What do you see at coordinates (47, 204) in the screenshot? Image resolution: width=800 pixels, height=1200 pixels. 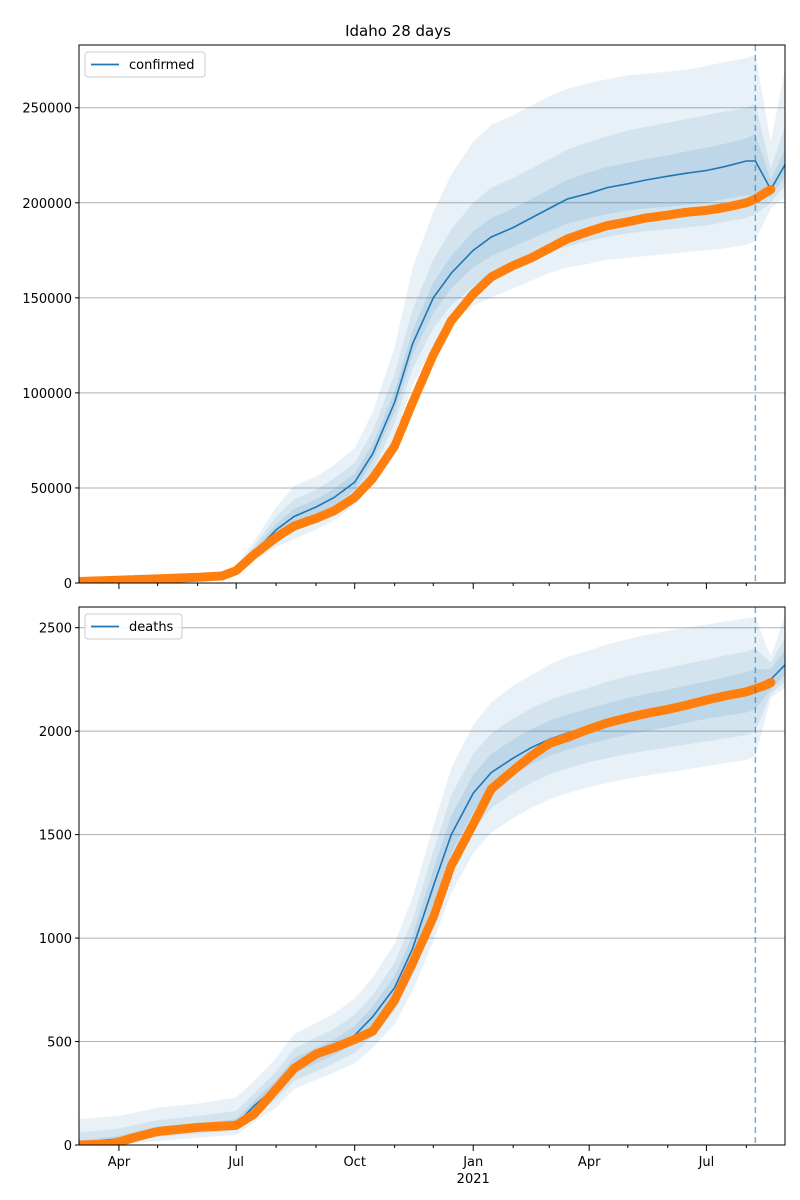 I see `y-tick-label: 200000` at bounding box center [47, 204].